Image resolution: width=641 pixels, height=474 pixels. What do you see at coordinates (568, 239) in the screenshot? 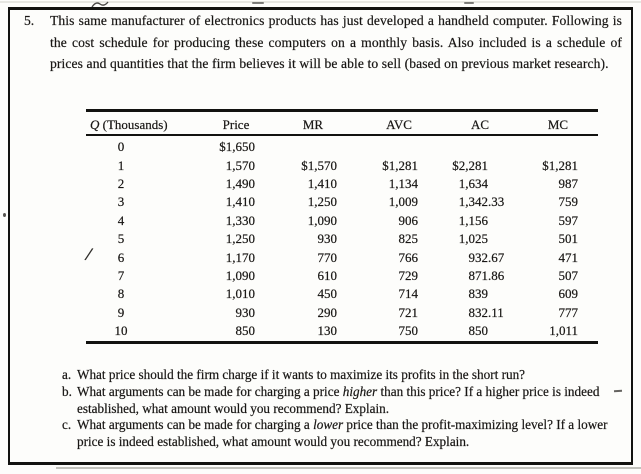
I see `cell-mc: 501` at bounding box center [568, 239].